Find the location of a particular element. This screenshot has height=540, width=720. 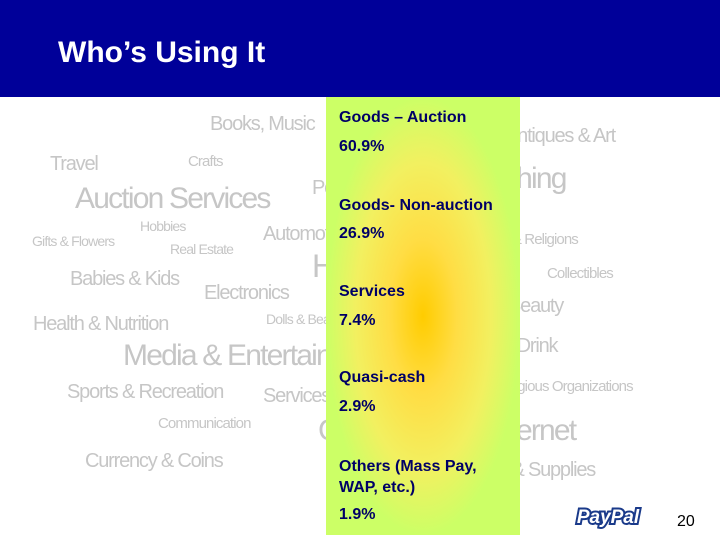

segment-label: Quasi-cash is located at coordinates (382, 377).